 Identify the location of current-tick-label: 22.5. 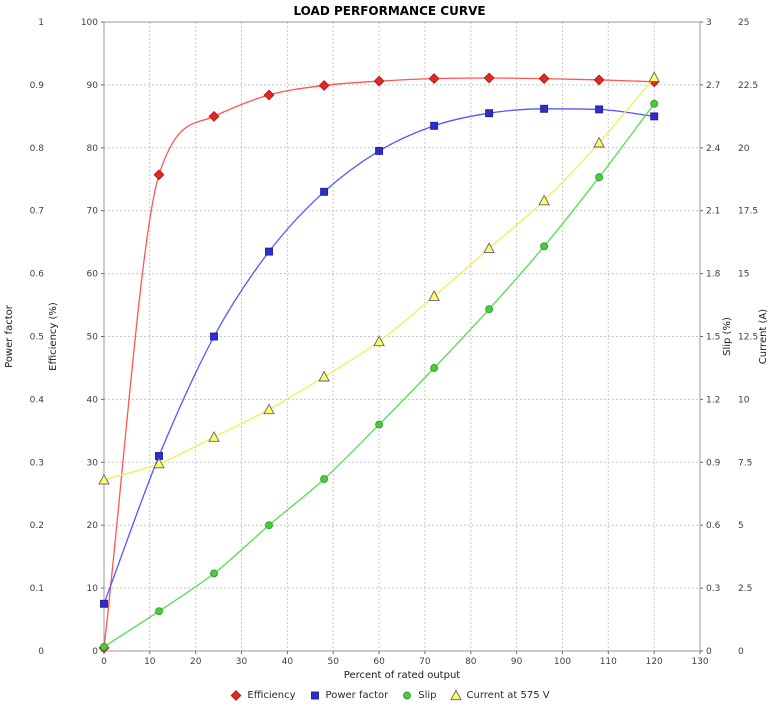
(748, 86).